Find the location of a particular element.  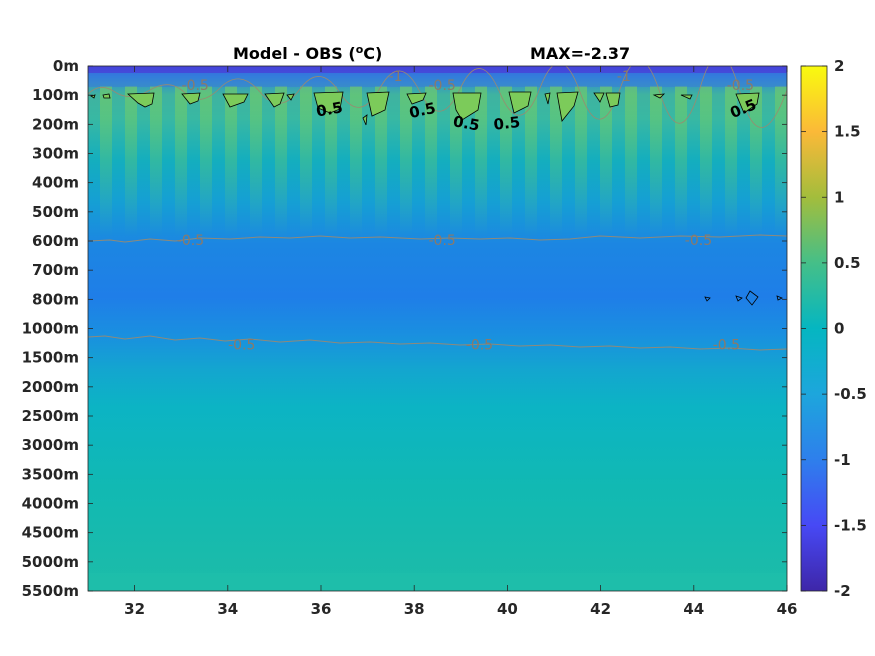

x-tick-label: 40 is located at coordinates (507, 609).